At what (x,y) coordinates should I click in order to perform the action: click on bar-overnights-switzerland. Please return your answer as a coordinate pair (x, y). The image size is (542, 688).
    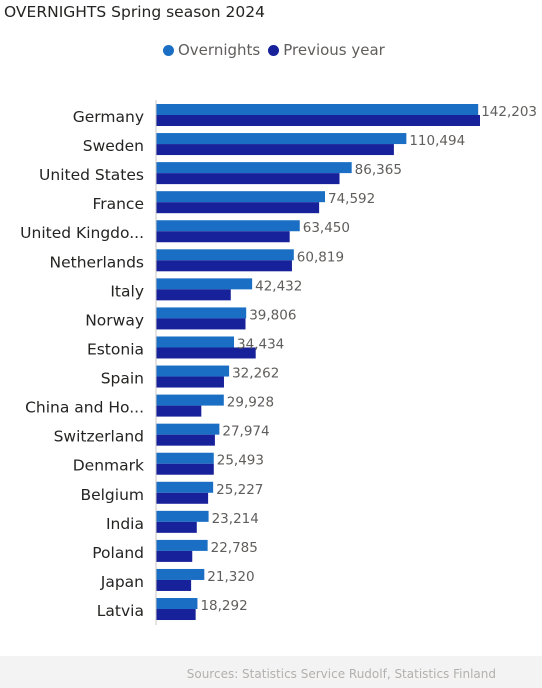
    Looking at the image, I should click on (188, 429).